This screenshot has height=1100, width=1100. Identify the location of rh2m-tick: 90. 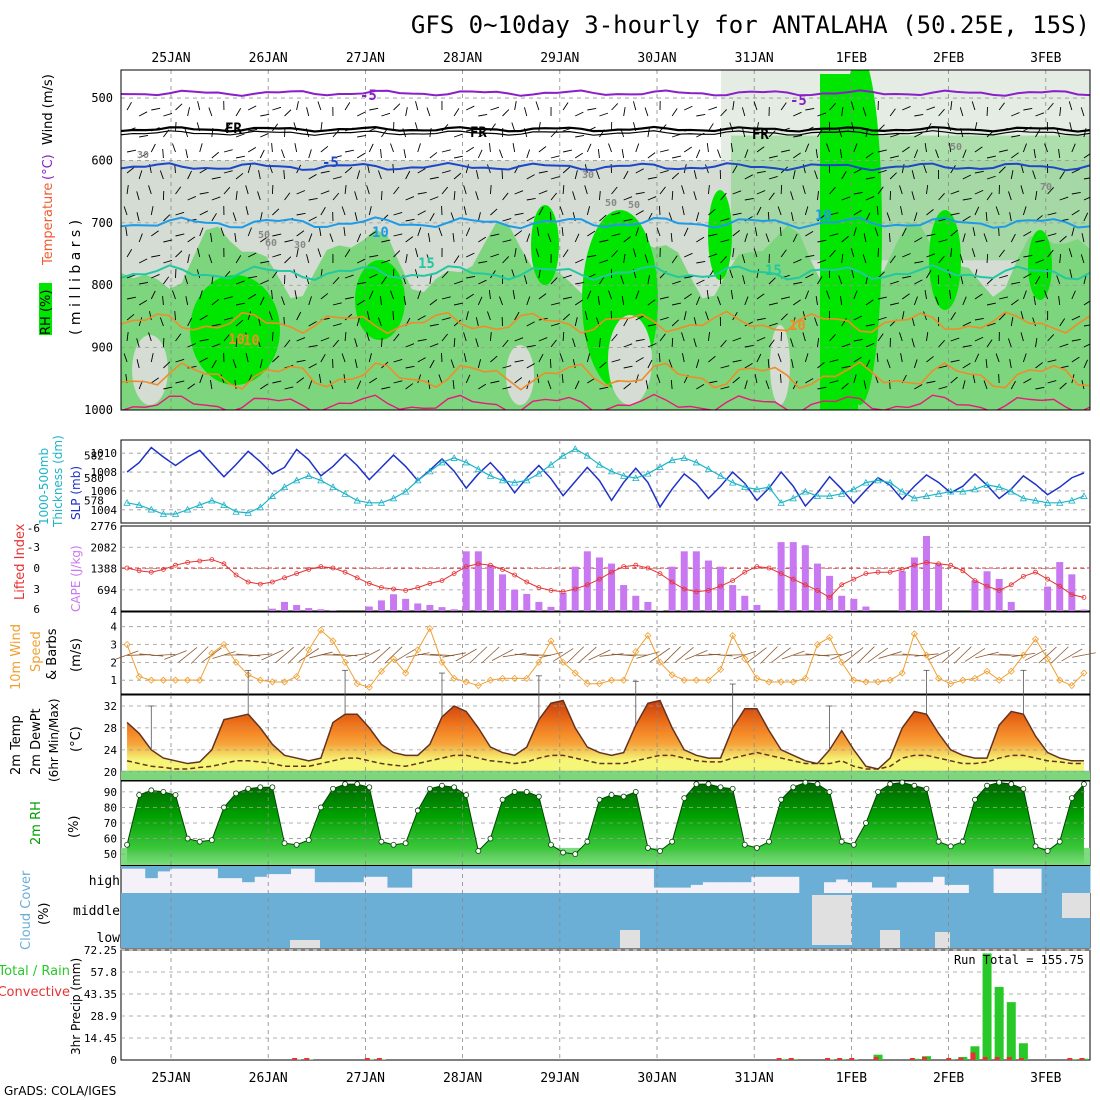
(110, 792).